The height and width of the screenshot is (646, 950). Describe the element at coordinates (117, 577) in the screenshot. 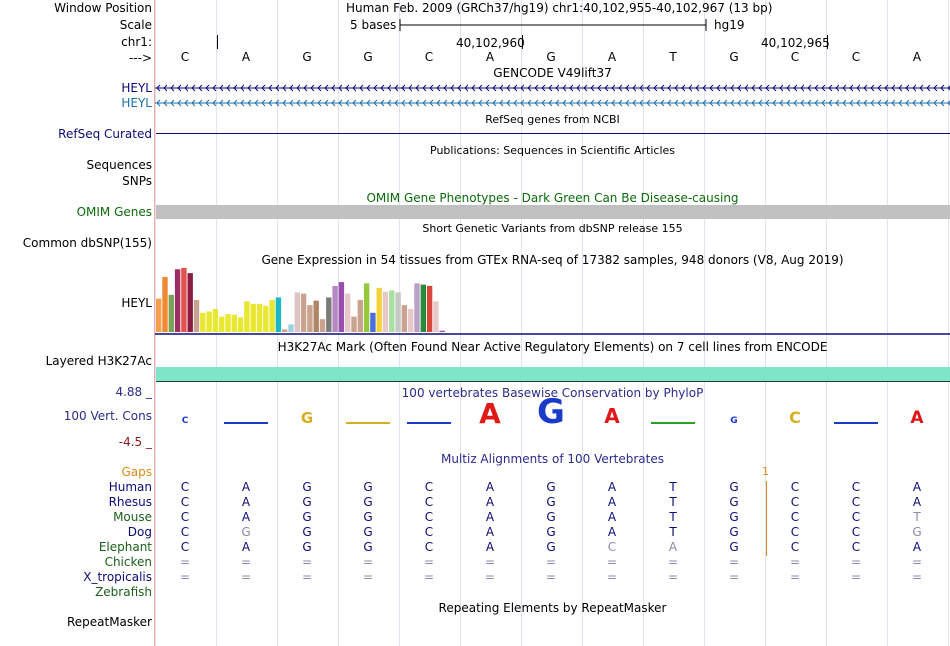

I see `species-label: X_tropicalis` at that location.